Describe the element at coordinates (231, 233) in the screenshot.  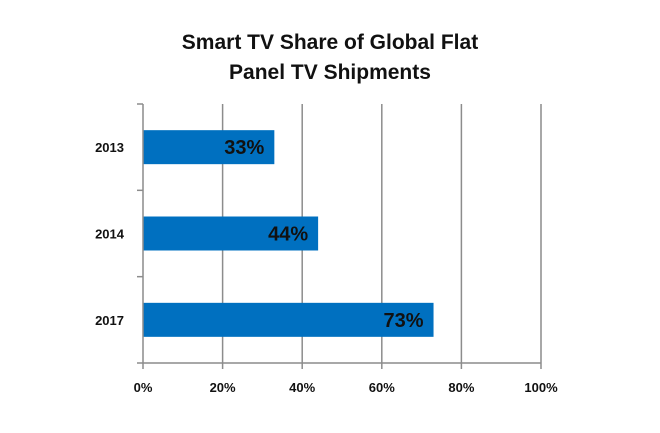
I see `bar-2014` at that location.